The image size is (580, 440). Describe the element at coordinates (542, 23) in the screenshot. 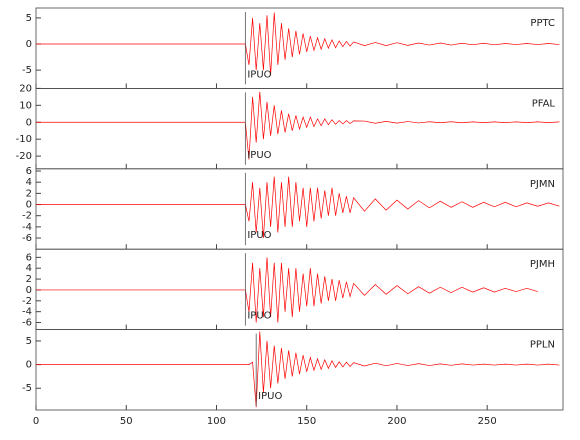

I see `station-label: PPTC` at that location.